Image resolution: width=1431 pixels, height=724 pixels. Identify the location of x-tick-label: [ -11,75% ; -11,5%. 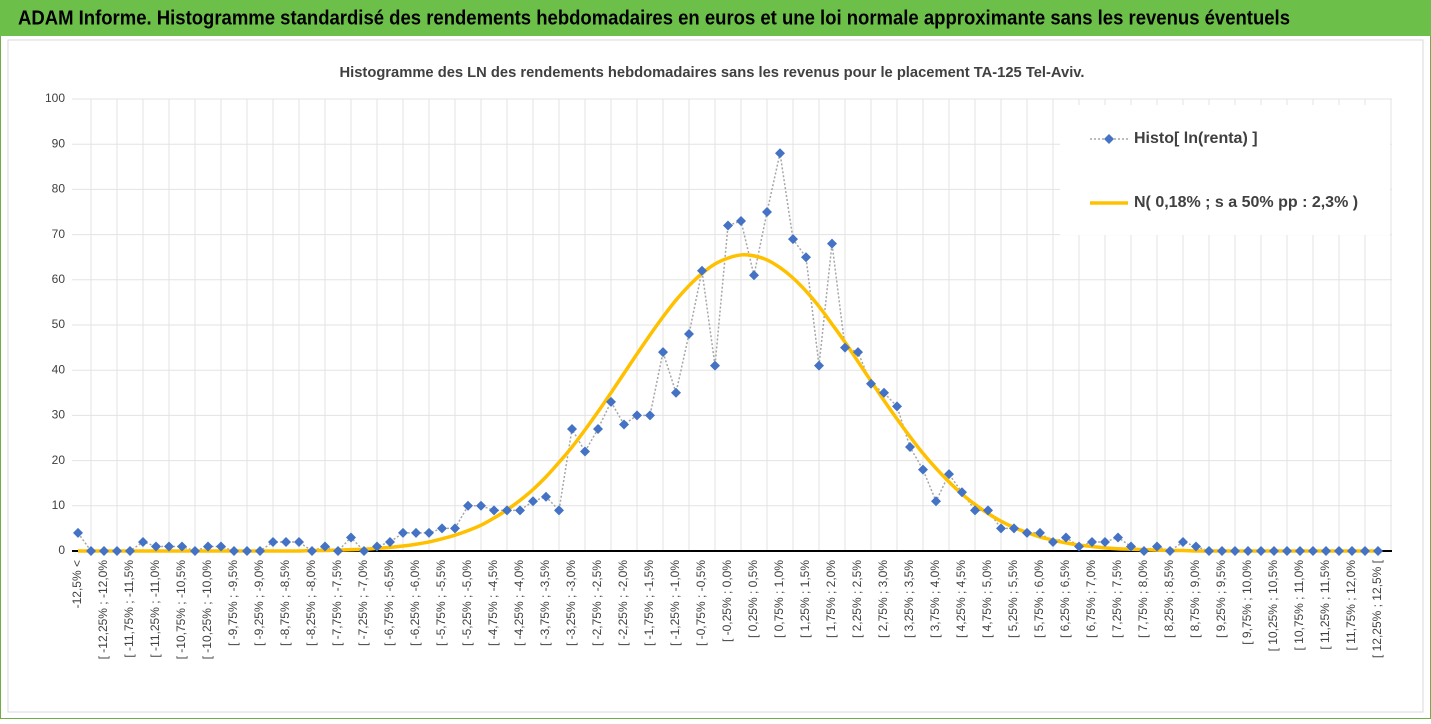
(129, 609).